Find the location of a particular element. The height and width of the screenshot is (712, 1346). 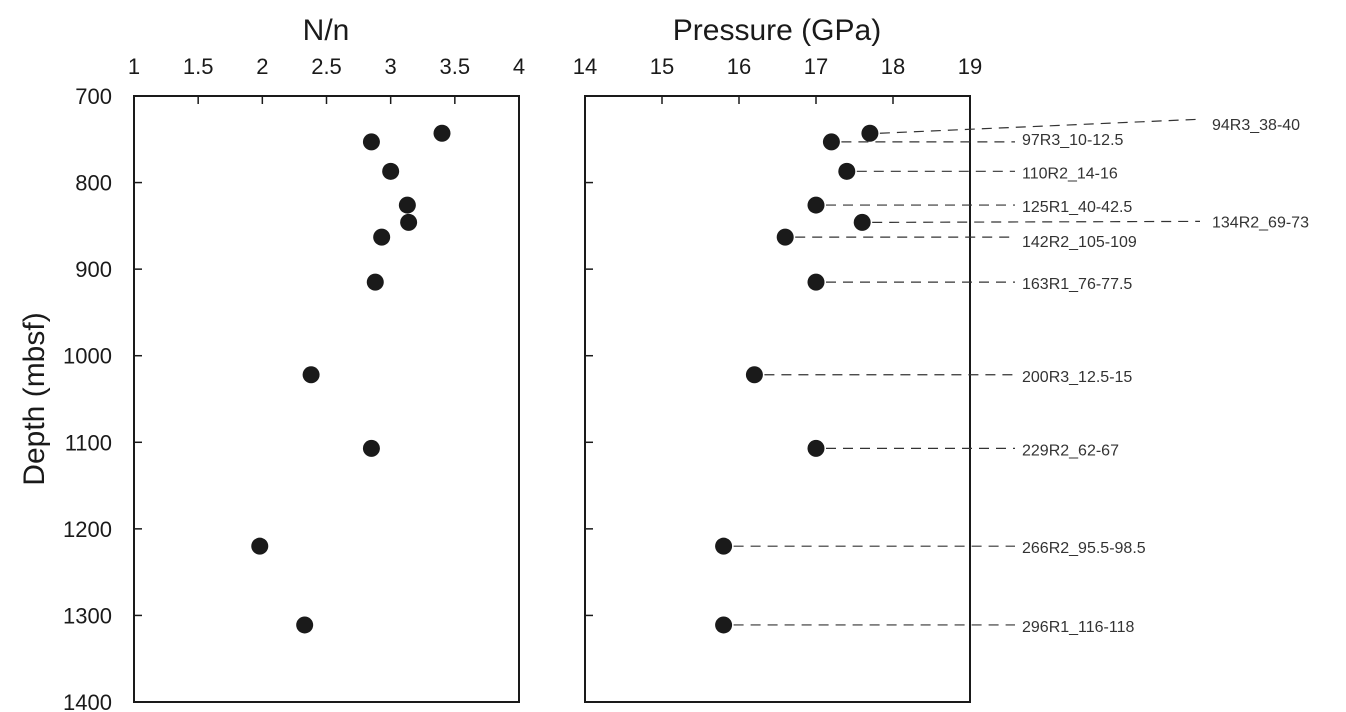

pressure-x-tick-label: 14 is located at coordinates (585, 66).